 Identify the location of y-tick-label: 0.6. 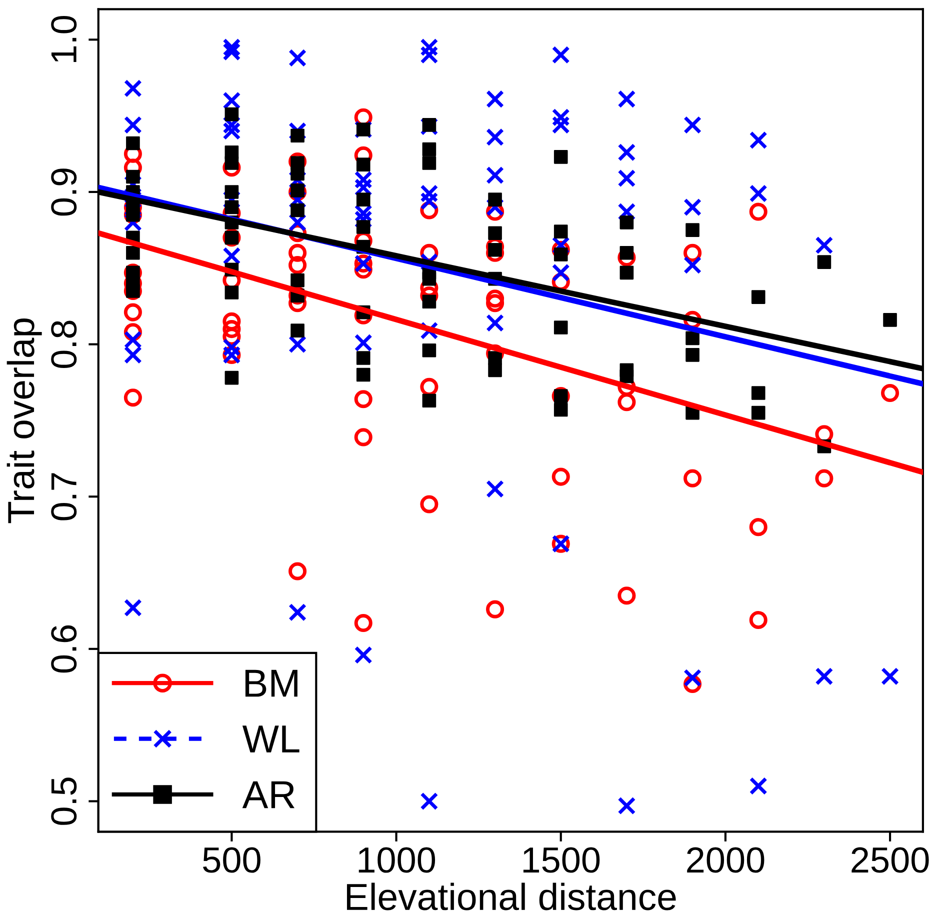
(64, 649).